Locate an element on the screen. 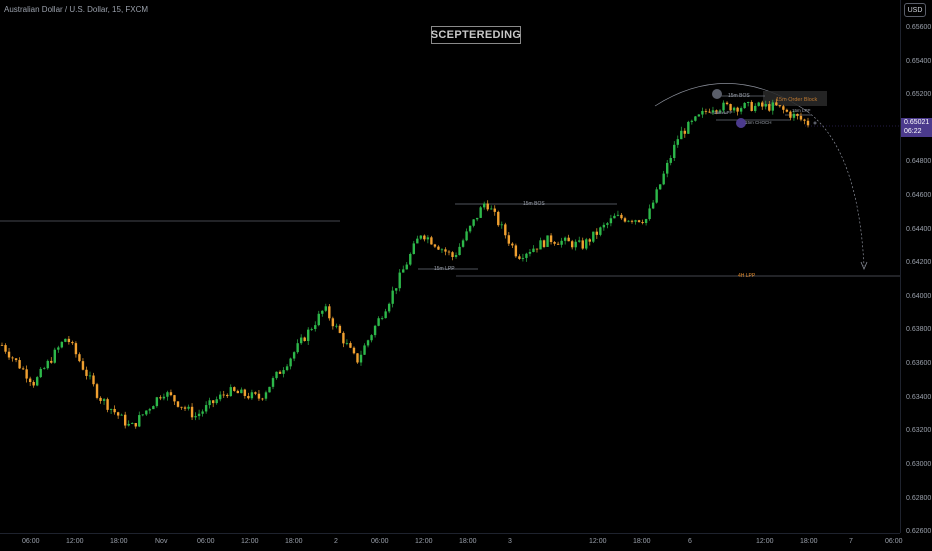 The height and width of the screenshot is (551, 932). lpp-label-middle: 15m LPP is located at coordinates (444, 269).